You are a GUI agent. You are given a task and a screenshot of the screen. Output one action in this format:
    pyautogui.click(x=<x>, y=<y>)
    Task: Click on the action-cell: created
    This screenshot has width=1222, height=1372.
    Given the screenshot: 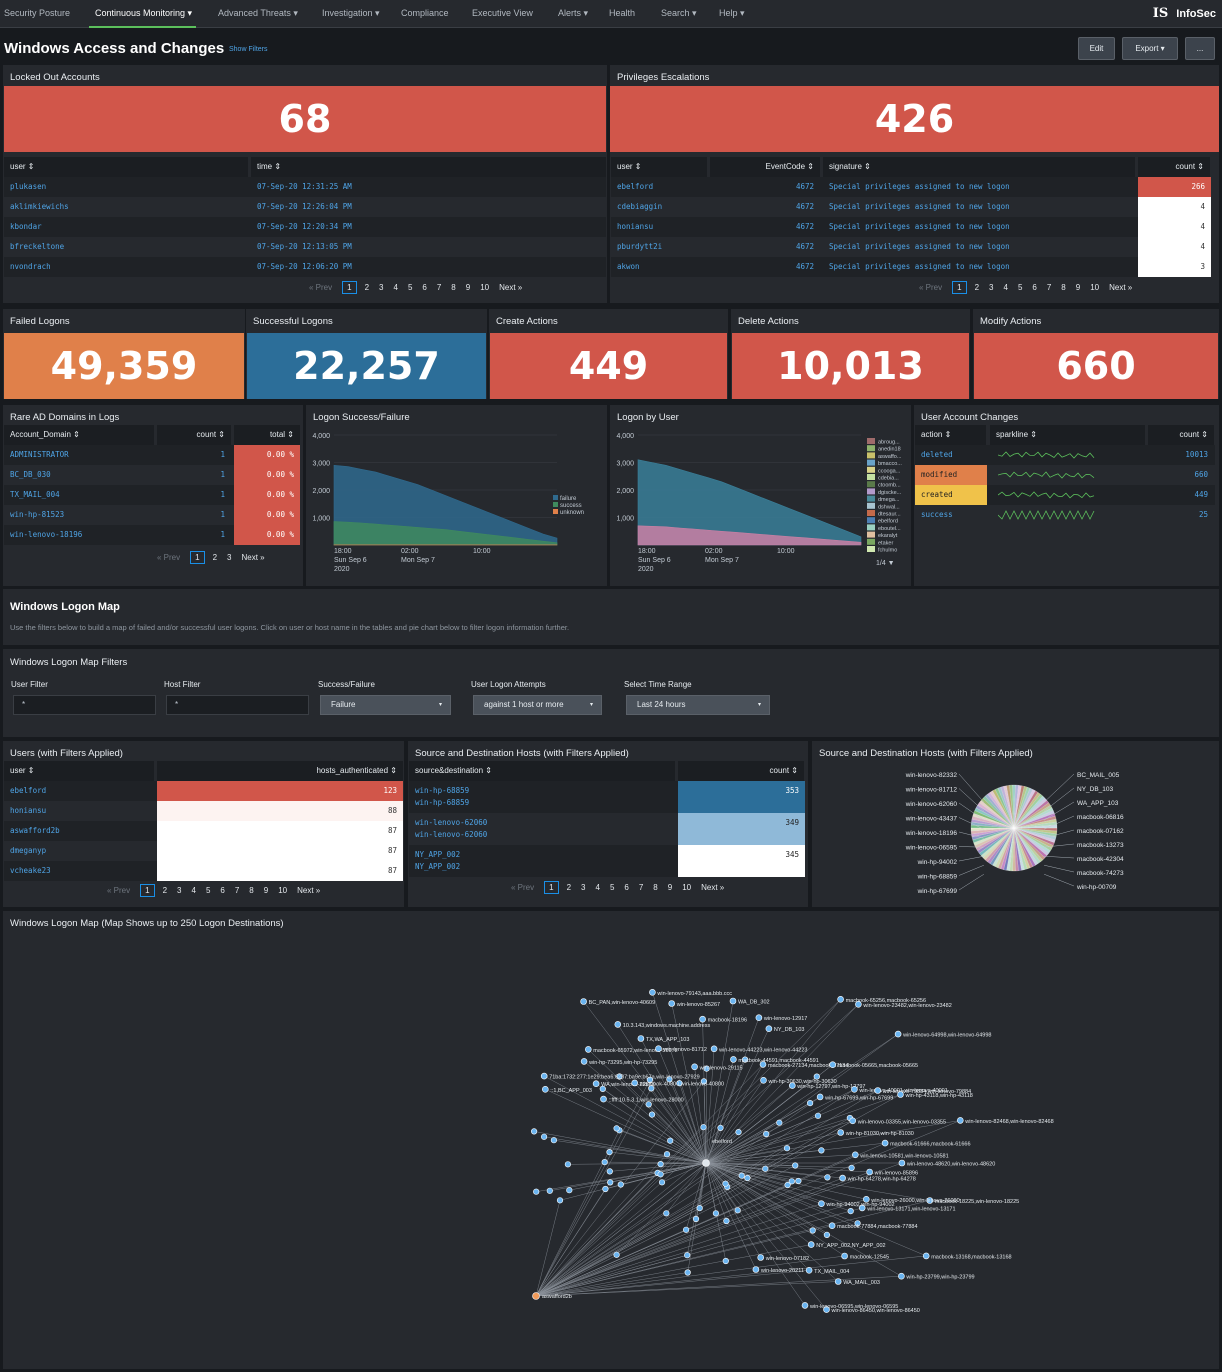 What is the action you would take?
    pyautogui.click(x=951, y=495)
    